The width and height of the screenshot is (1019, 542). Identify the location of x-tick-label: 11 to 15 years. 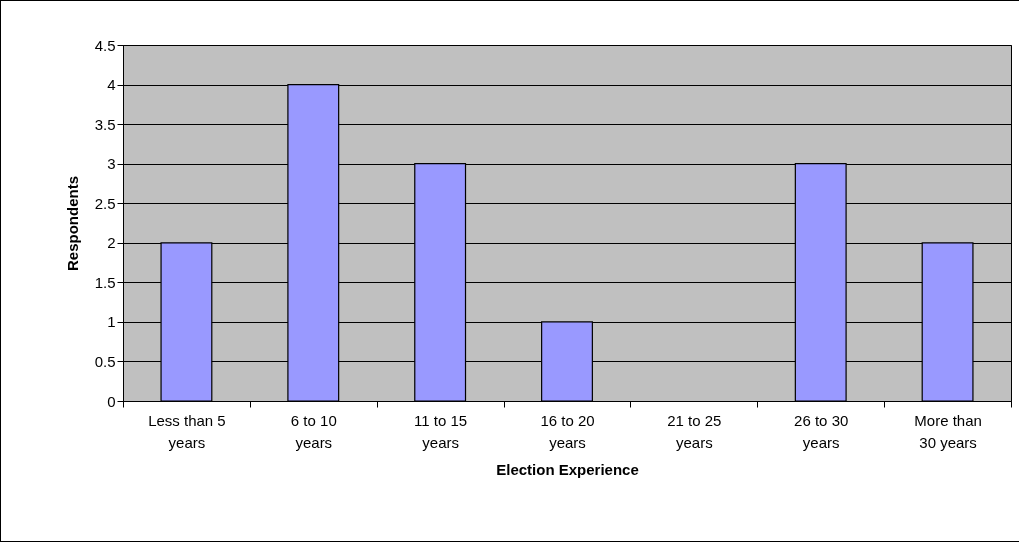
(441, 431).